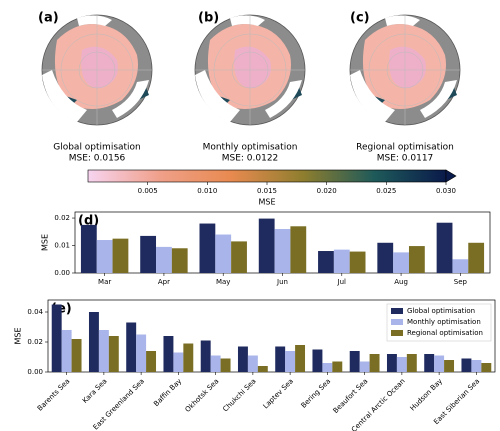 This screenshot has height=431, width=500. What do you see at coordinates (164, 282) in the screenshot?
I see `x-tick-label: Apr` at bounding box center [164, 282].